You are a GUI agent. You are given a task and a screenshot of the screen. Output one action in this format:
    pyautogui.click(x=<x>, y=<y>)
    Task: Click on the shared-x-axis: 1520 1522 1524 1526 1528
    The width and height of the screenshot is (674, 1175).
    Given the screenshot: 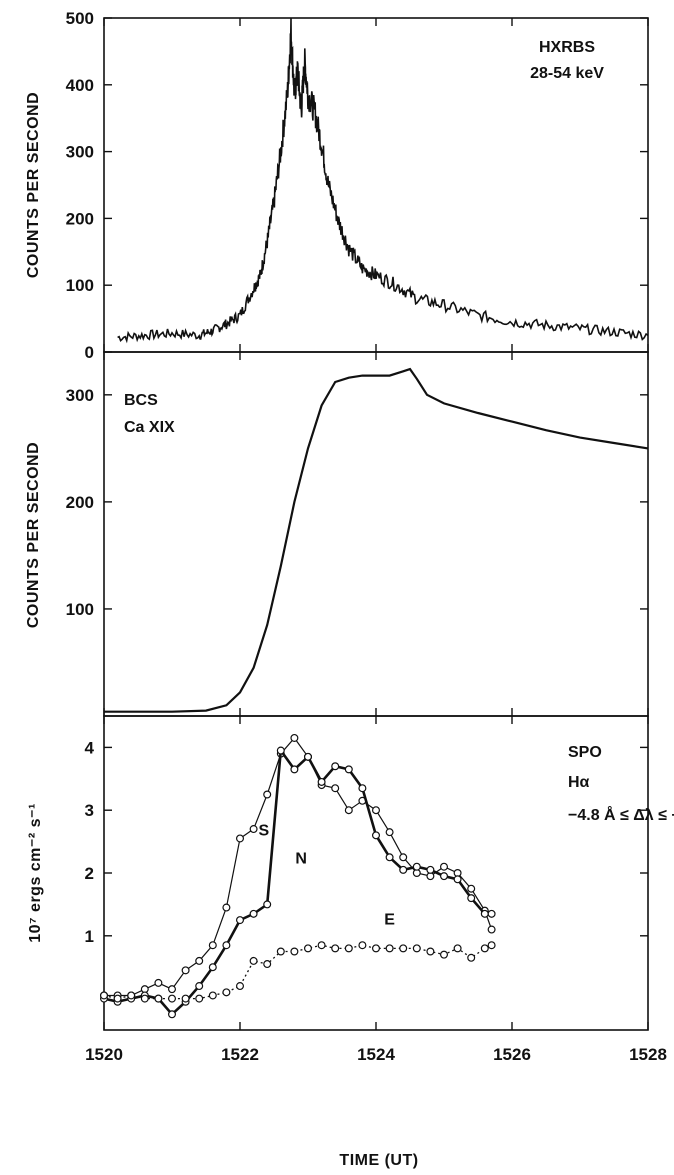 What is the action you would take?
    pyautogui.click(x=376, y=1054)
    